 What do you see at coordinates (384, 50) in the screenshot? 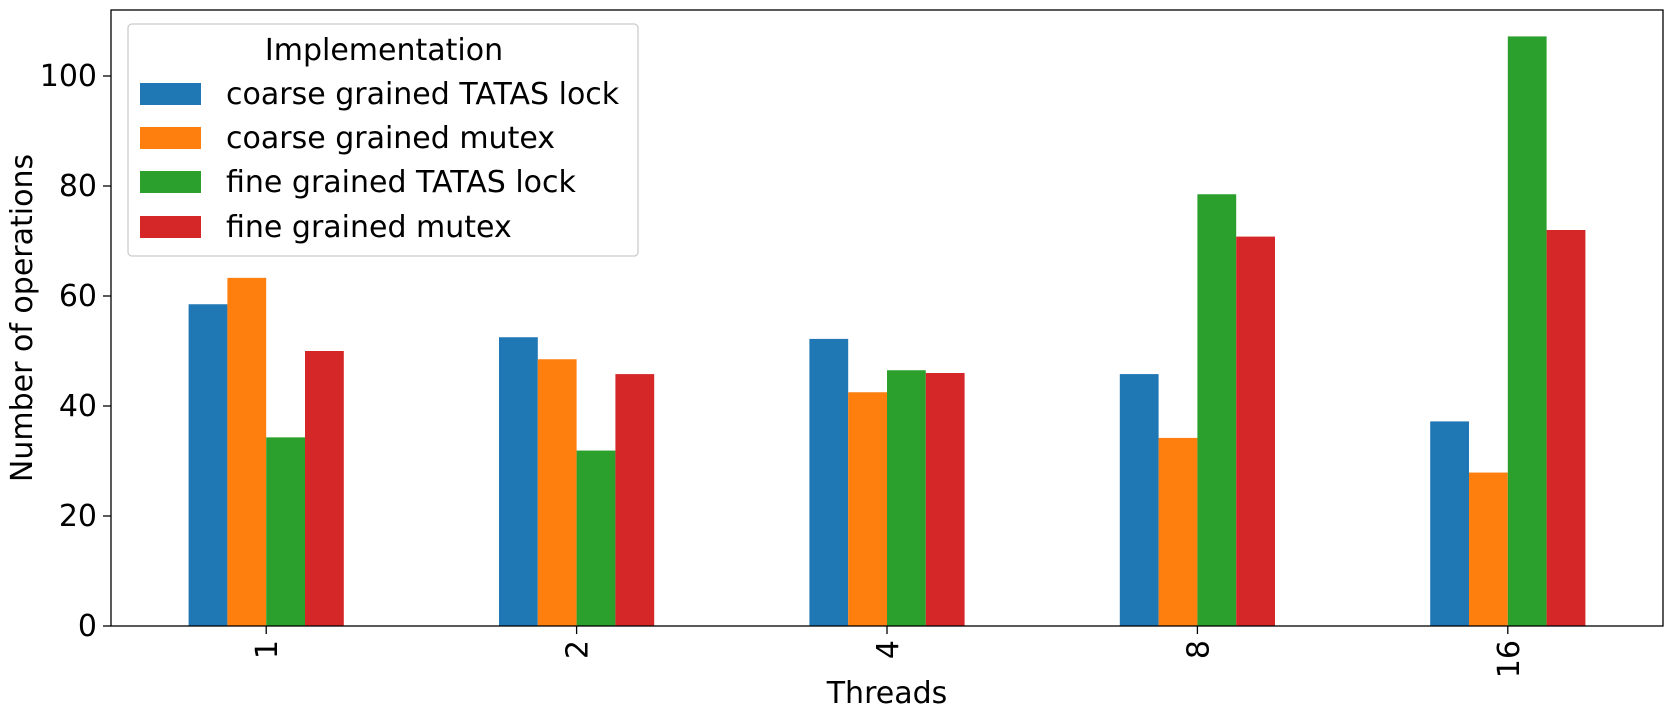
I see `legend-title: Implementation` at bounding box center [384, 50].